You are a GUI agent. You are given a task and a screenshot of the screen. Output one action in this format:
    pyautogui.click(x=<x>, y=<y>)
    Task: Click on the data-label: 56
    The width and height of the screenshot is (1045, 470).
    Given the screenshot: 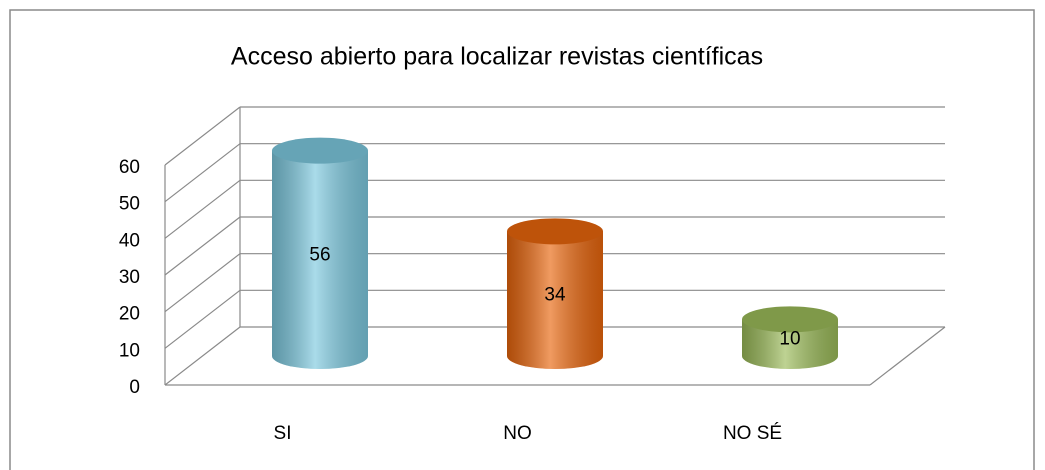 What is the action you would take?
    pyautogui.click(x=319, y=254)
    